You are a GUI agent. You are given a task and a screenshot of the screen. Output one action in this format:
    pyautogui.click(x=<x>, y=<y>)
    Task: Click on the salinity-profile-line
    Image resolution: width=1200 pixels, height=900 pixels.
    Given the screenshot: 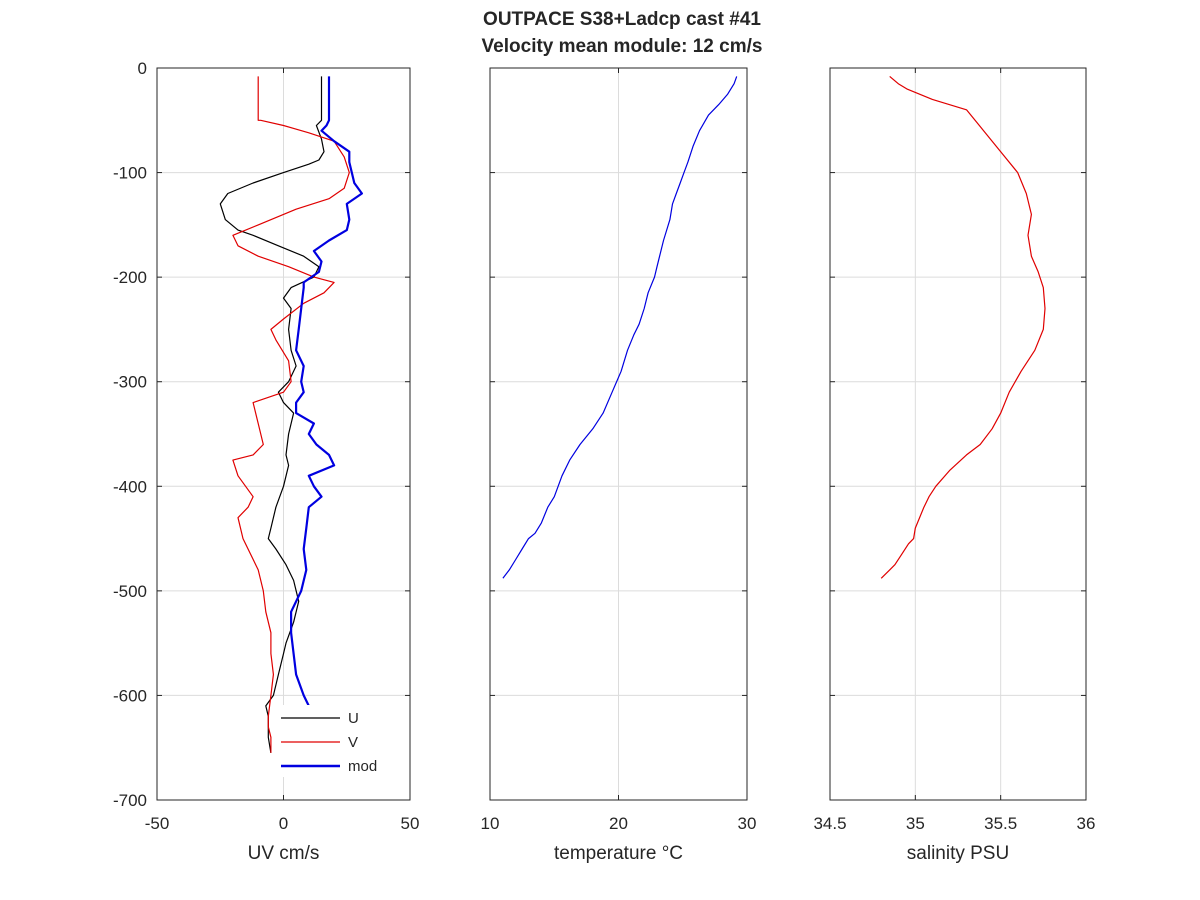 What is the action you would take?
    pyautogui.click(x=963, y=327)
    